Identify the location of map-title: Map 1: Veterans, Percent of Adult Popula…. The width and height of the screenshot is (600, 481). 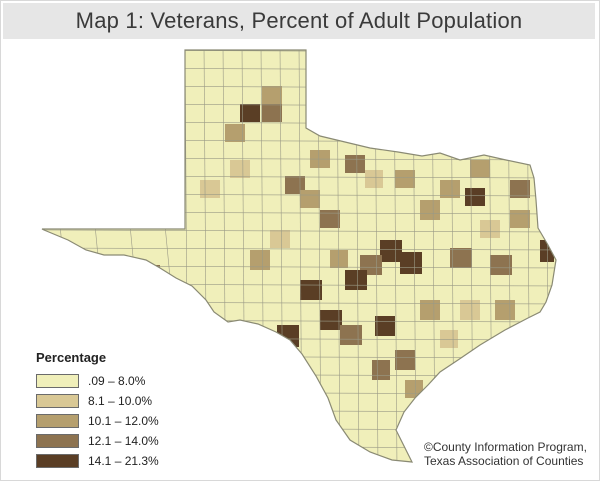
(299, 20).